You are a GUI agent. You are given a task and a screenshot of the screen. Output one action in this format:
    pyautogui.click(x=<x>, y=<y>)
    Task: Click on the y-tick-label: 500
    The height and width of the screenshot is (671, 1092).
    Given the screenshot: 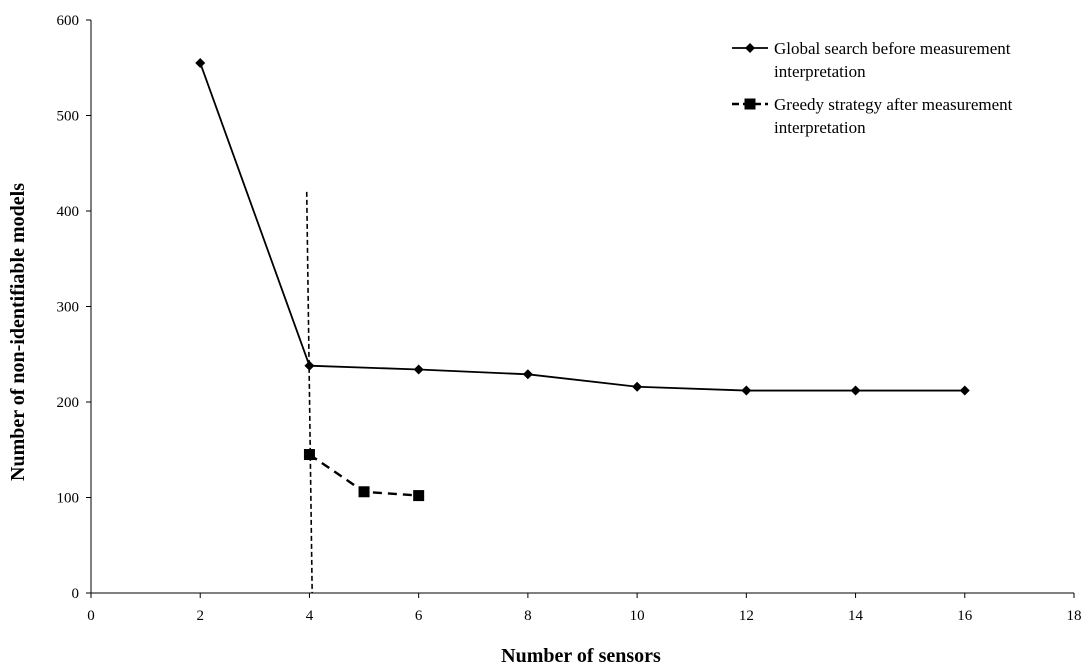 What is the action you would take?
    pyautogui.click(x=68, y=117)
    